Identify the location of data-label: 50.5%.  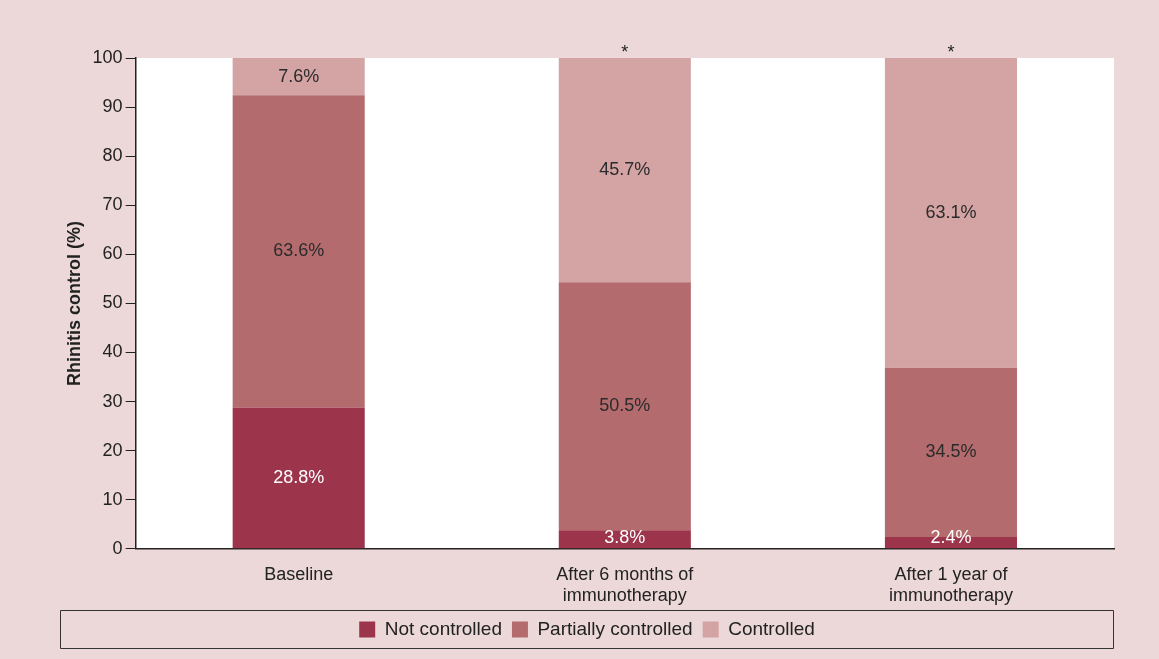
(625, 405).